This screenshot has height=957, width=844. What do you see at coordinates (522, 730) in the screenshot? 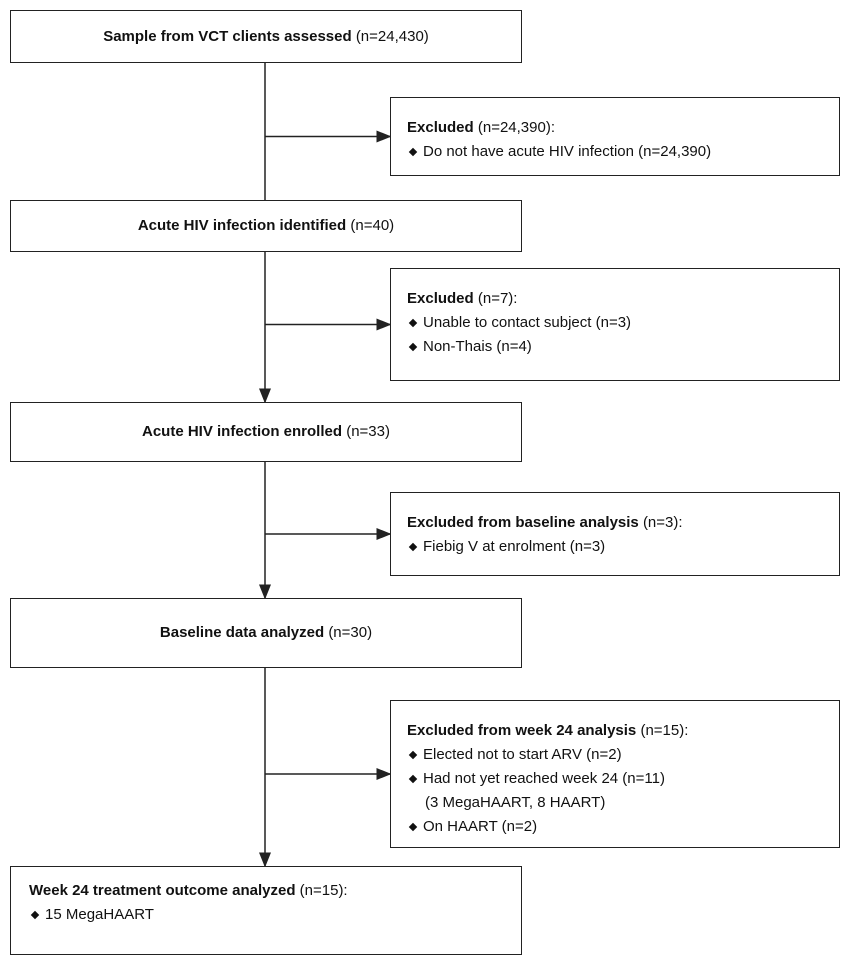
I see `box-title: Excluded from week 24 analysis` at bounding box center [522, 730].